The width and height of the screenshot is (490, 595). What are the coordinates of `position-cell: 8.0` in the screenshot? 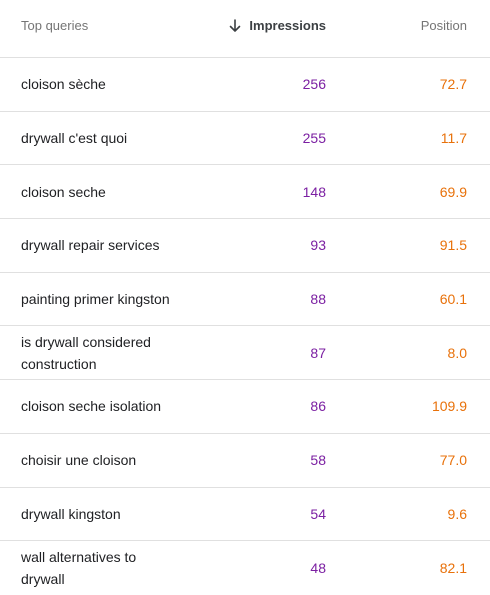 It's located at (457, 352).